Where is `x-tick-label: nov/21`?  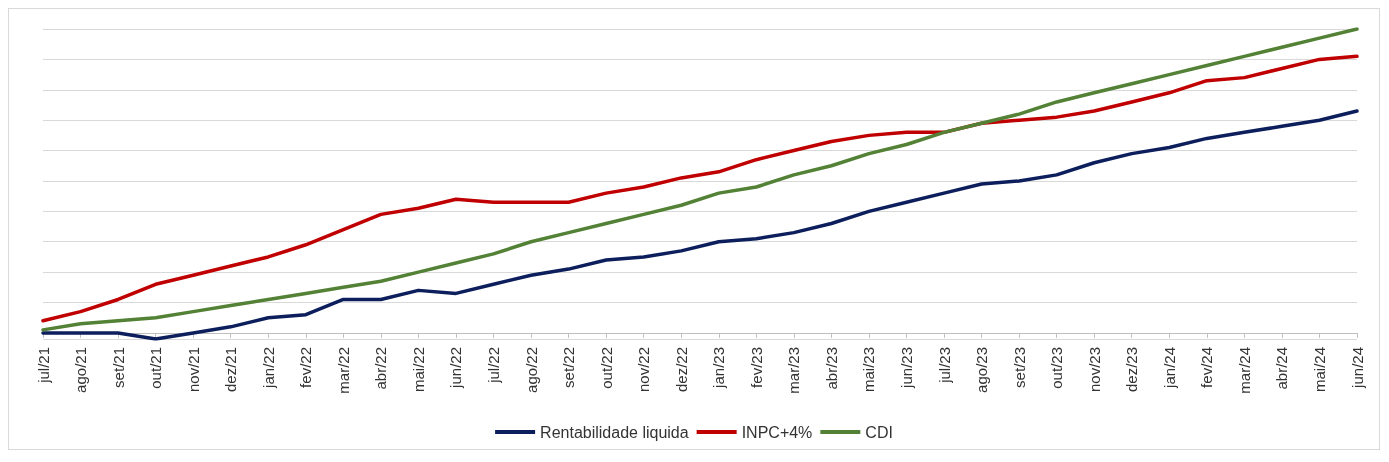 x-tick-label: nov/21 is located at coordinates (193, 370).